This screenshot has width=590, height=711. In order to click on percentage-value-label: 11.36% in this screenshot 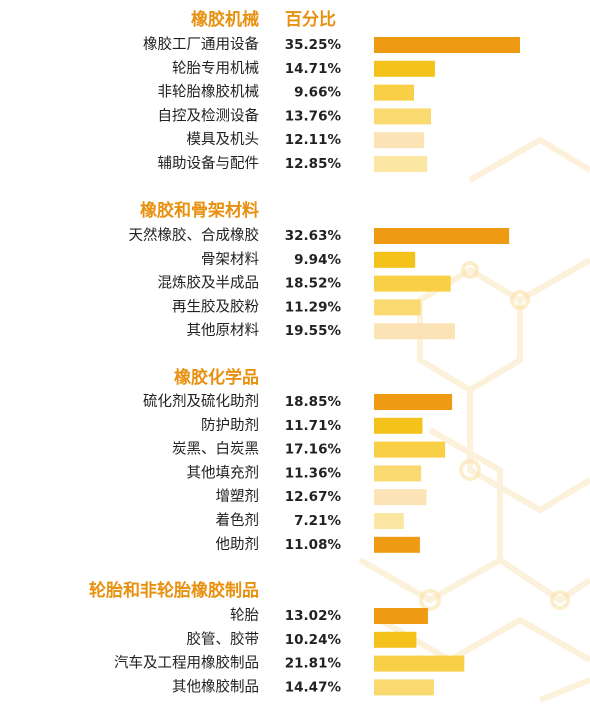, I will do `click(313, 473)`.